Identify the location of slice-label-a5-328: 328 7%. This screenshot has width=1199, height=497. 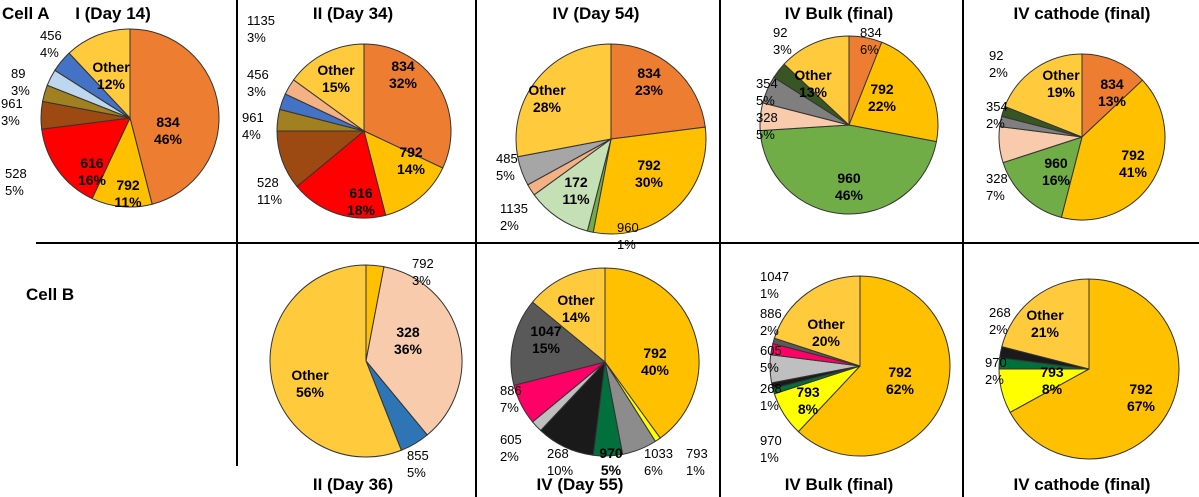
(997, 187).